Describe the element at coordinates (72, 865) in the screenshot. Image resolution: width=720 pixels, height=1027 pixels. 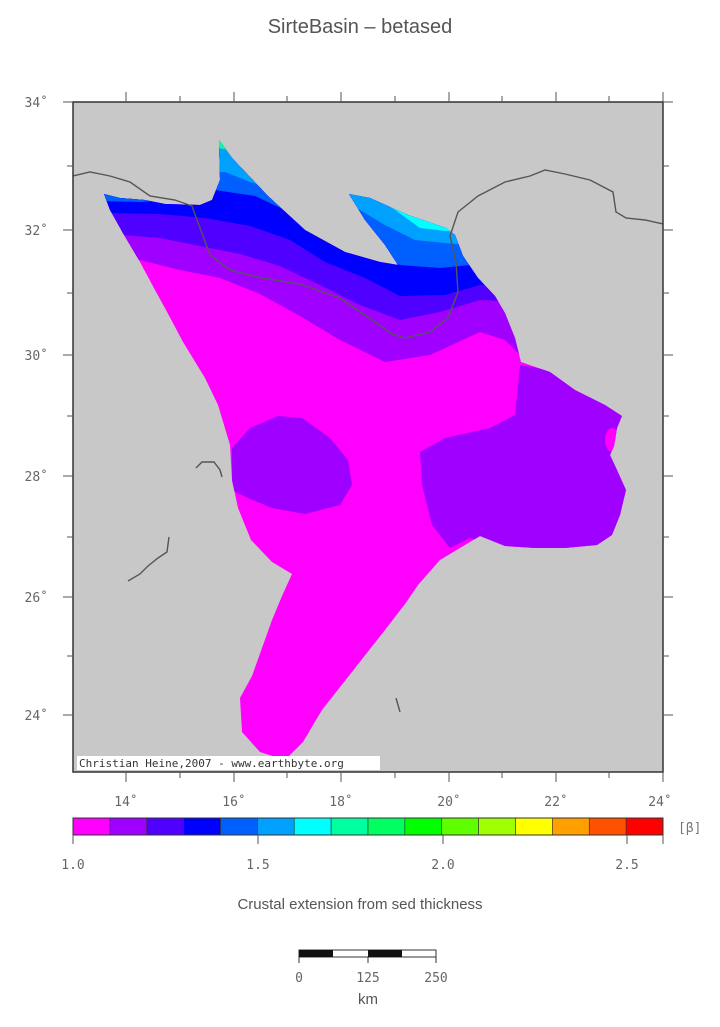
I see `colorbar-tick-1-0: 1.0` at that location.